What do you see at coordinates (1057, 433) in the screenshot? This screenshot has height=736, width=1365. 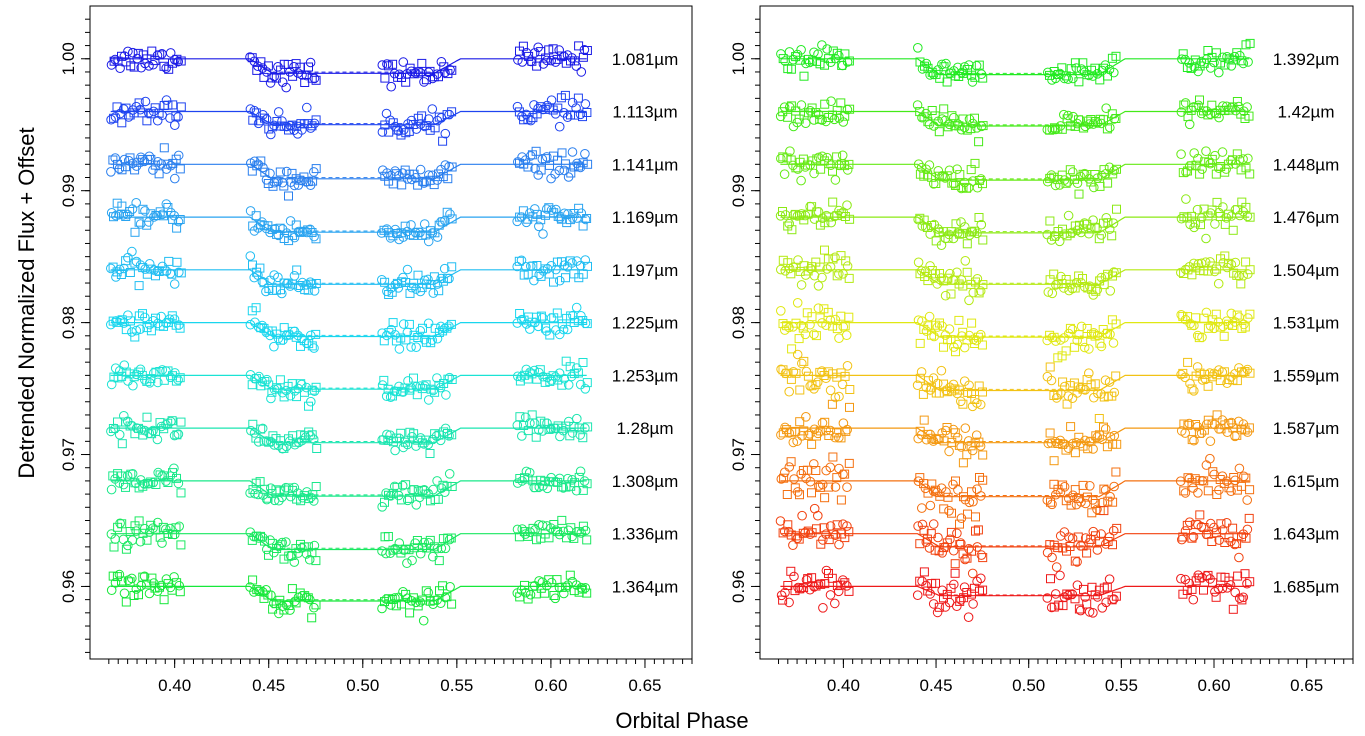 I see `series: 1.587µm` at bounding box center [1057, 433].